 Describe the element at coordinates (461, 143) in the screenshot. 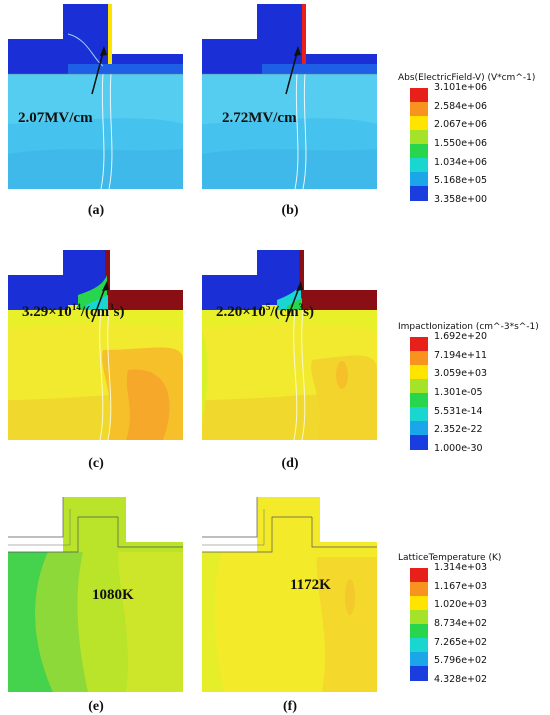

I see `legend-field-label: 1.550e+06` at that location.